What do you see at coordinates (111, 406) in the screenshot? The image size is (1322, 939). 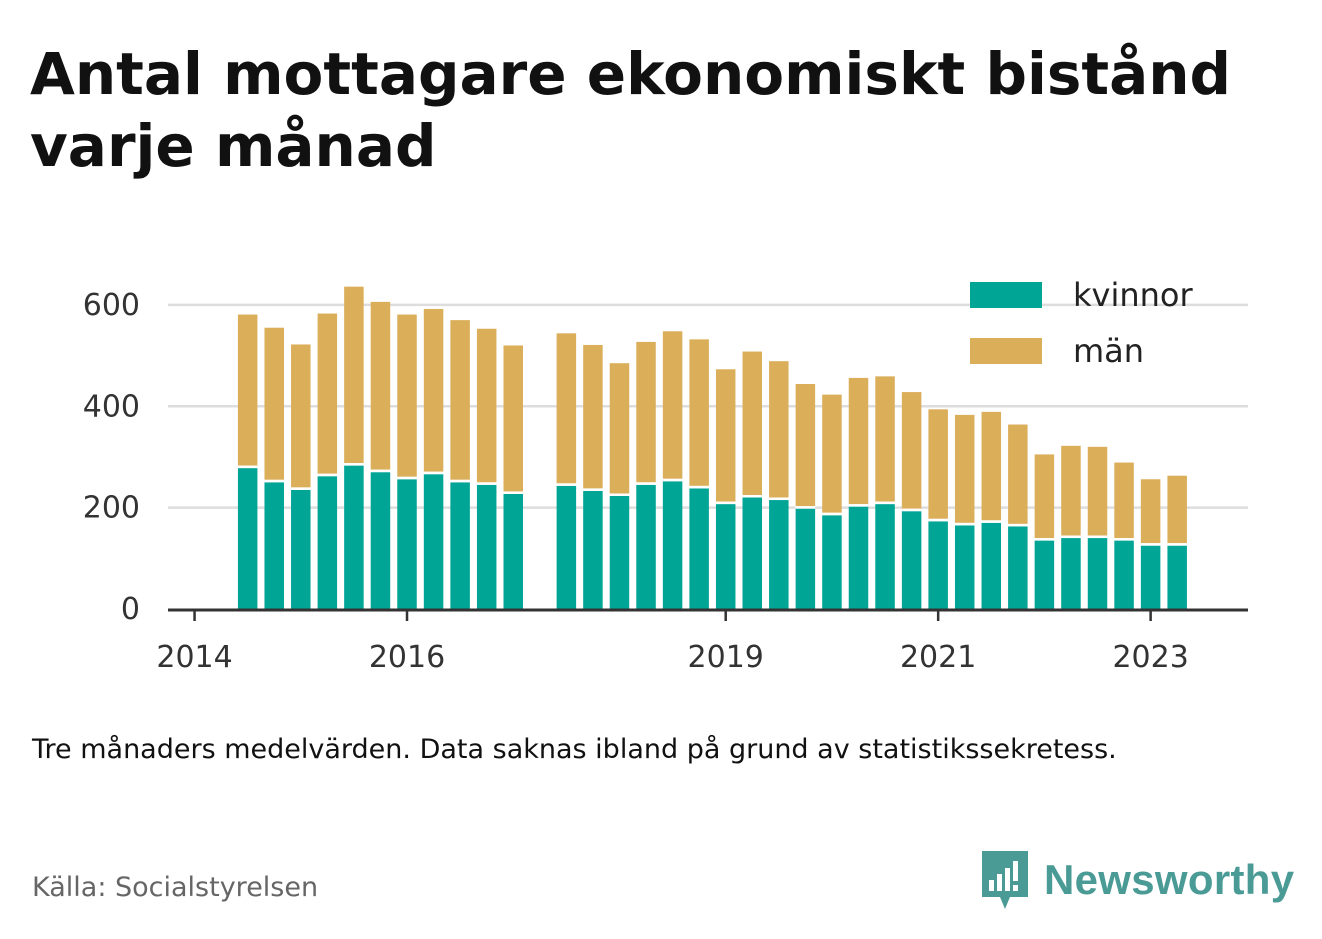 I see `y-tick-label: 400` at bounding box center [111, 406].